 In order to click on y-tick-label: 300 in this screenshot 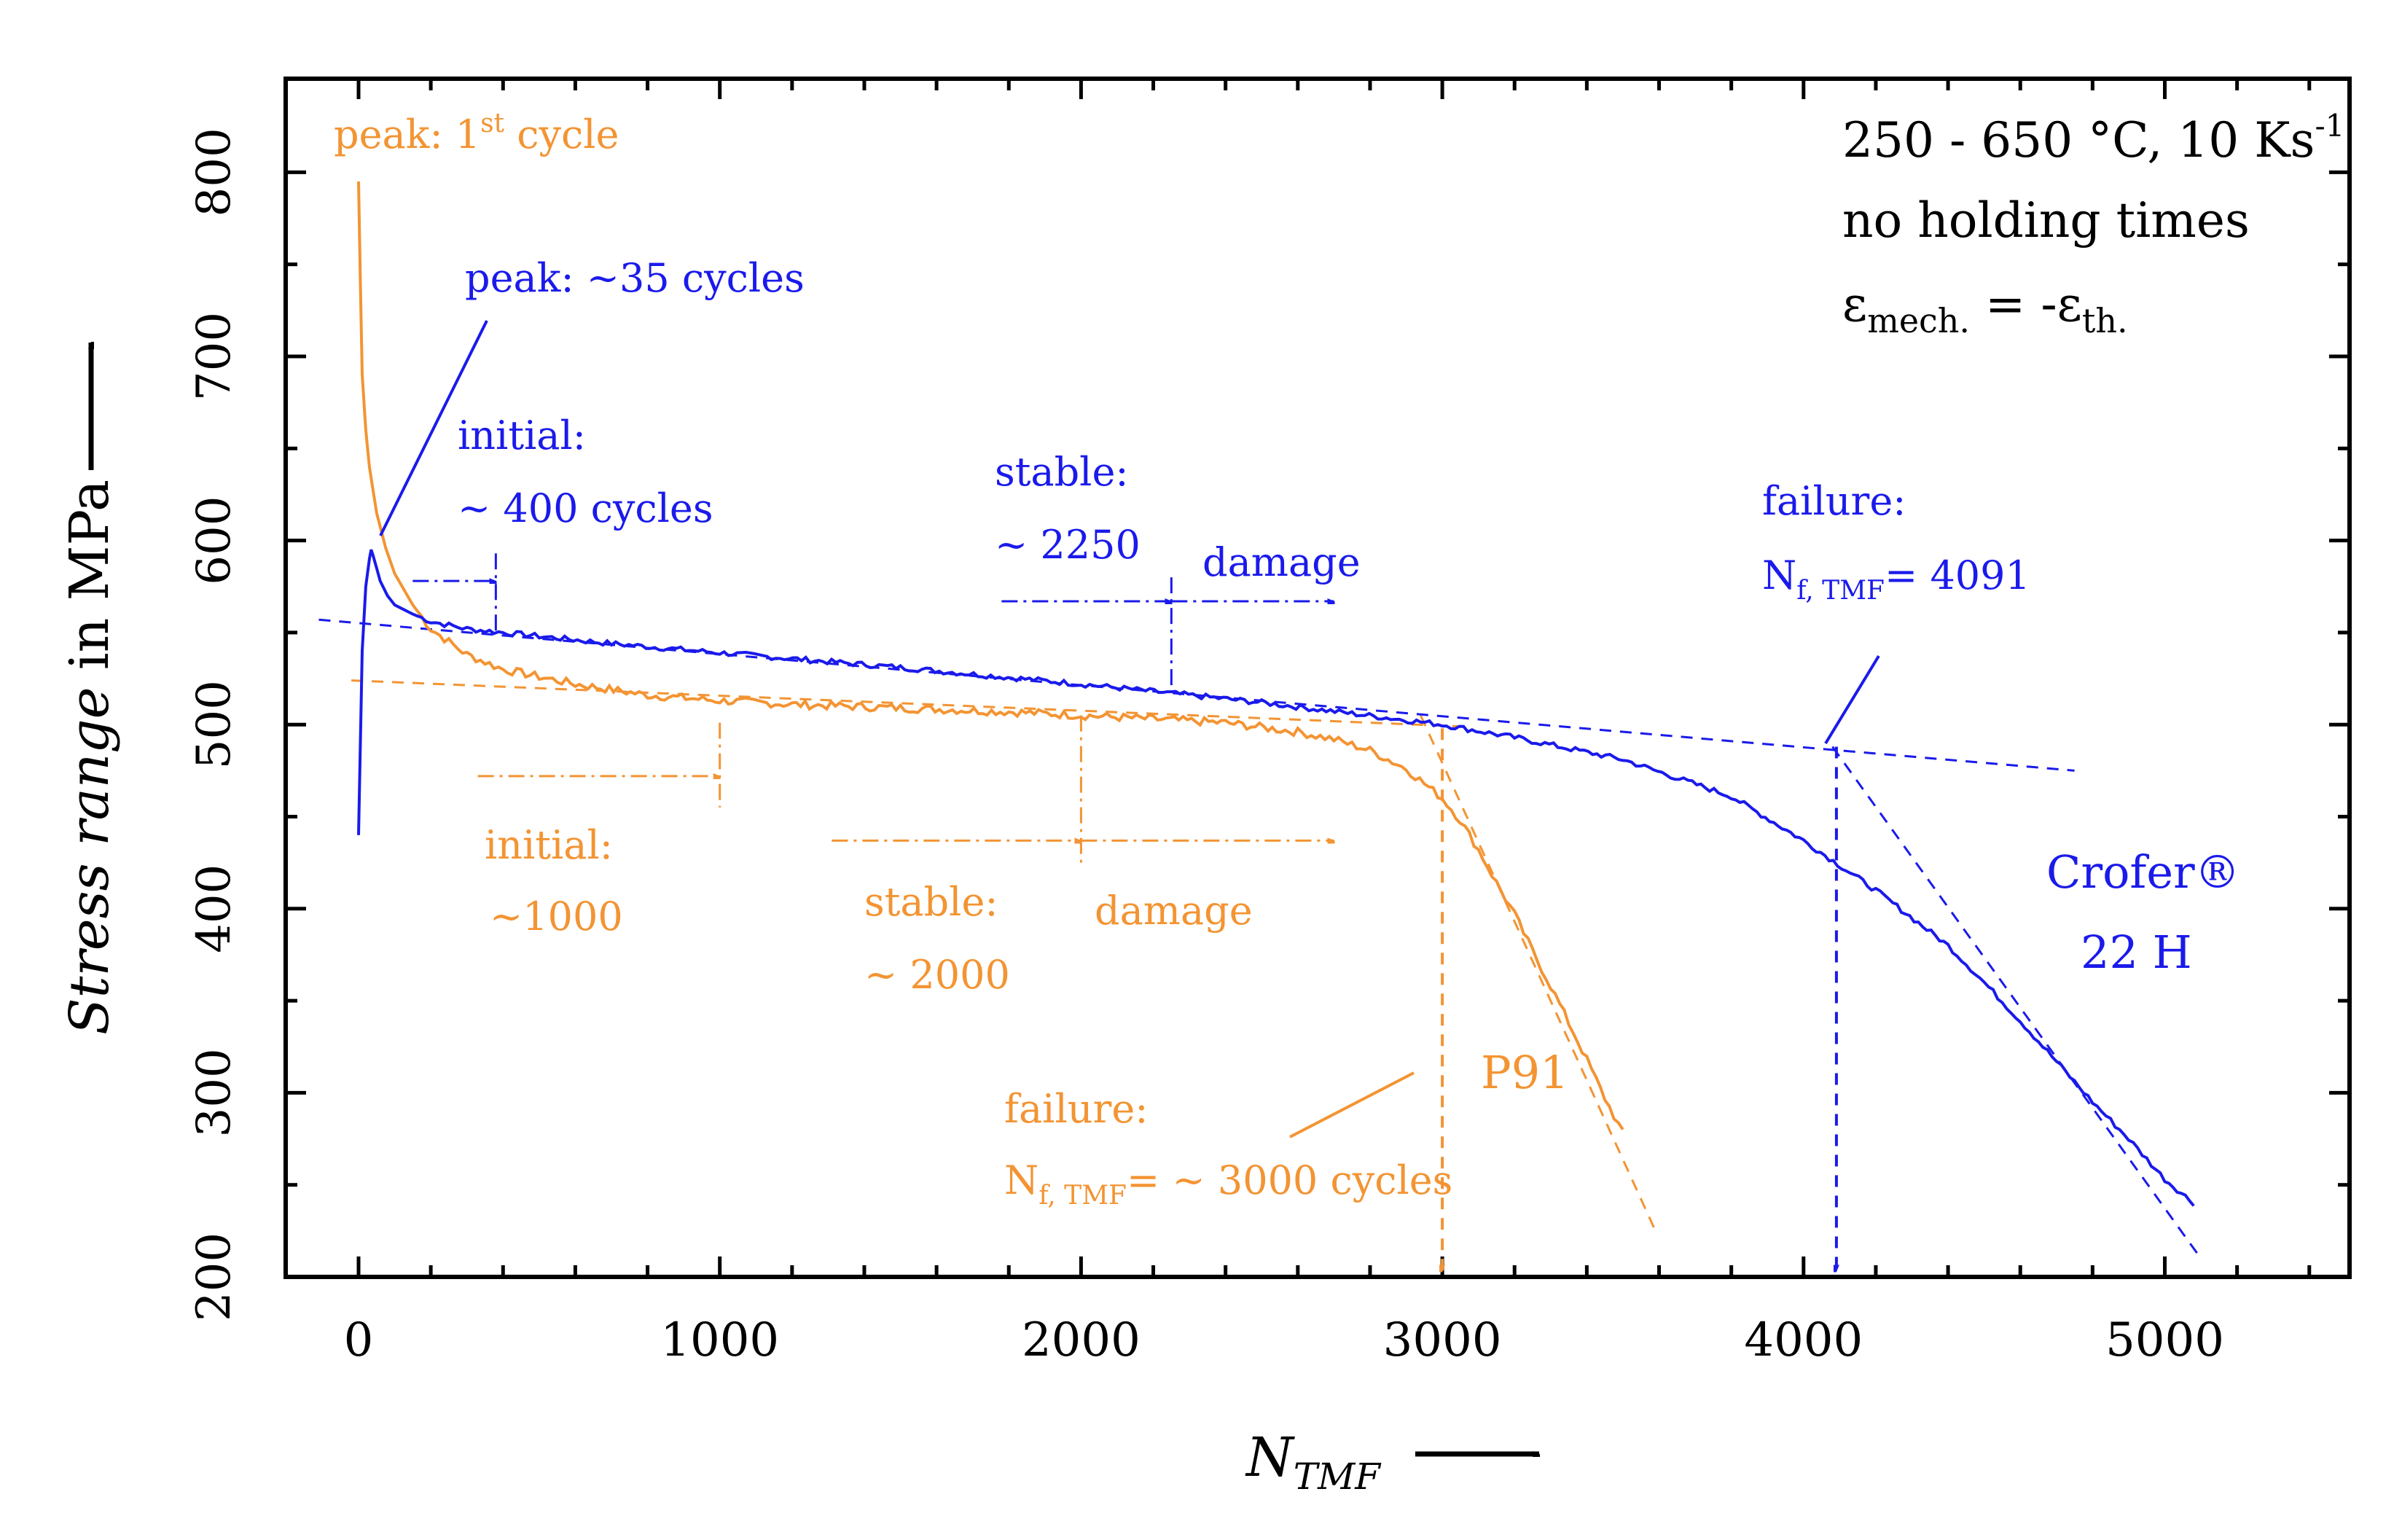, I will do `click(214, 1092)`.